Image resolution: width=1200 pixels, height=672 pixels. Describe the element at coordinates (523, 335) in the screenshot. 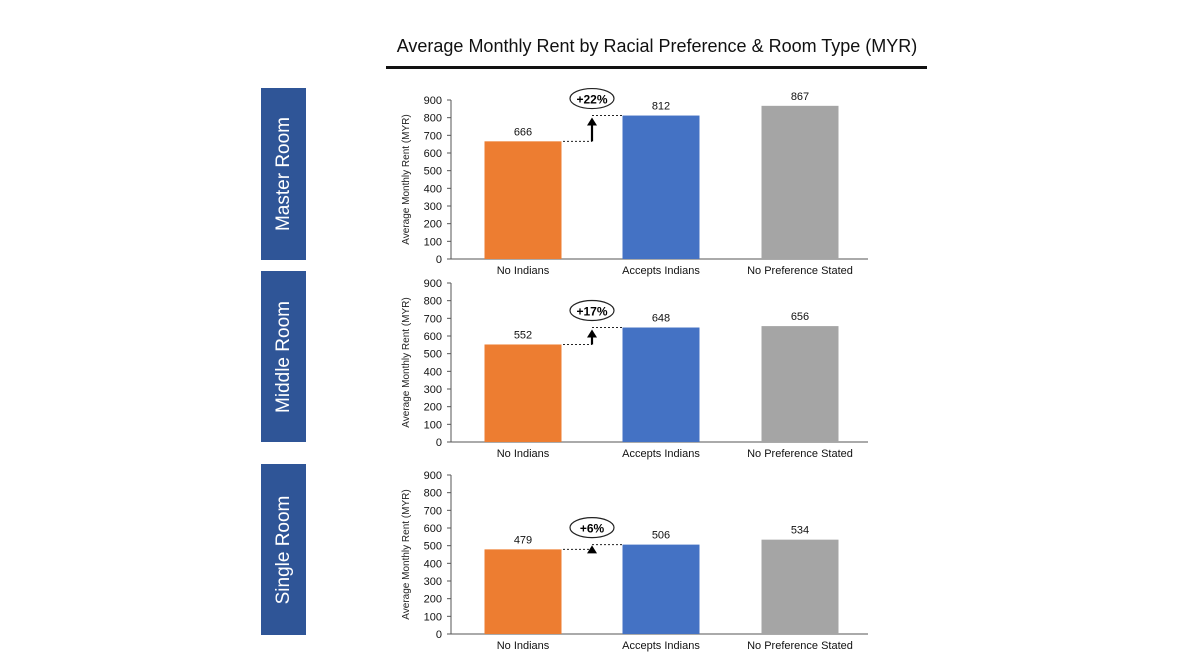

I see `data-label: 552` at that location.